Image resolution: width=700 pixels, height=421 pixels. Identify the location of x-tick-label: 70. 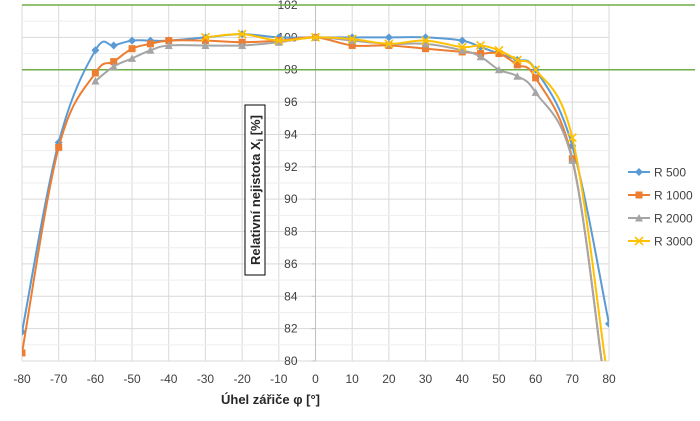
(573, 379).